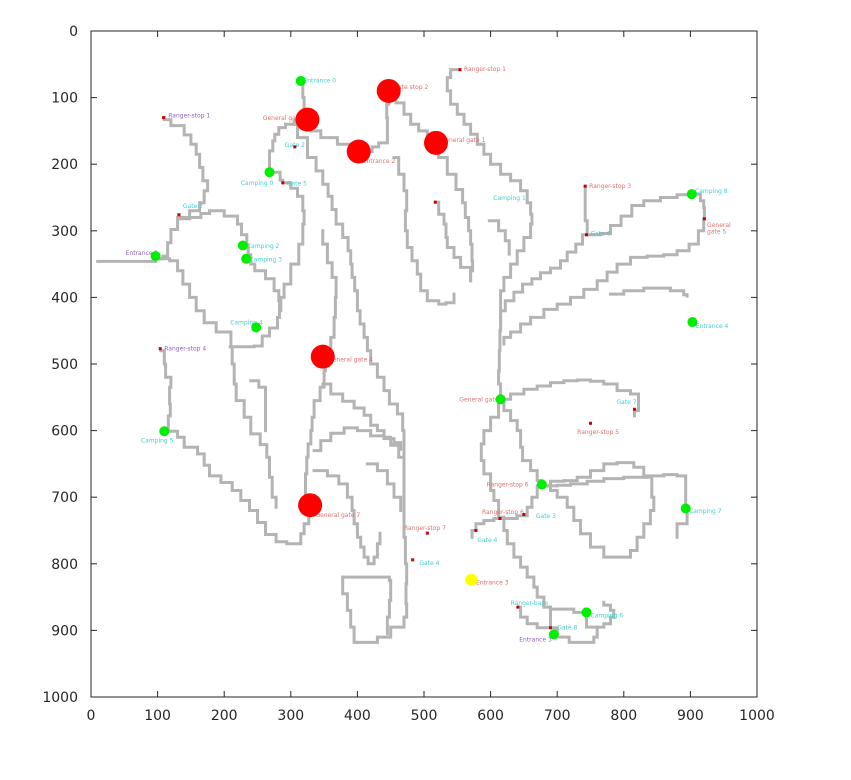 The image size is (851, 780). I want to click on y-tick-label: 900, so click(64, 631).